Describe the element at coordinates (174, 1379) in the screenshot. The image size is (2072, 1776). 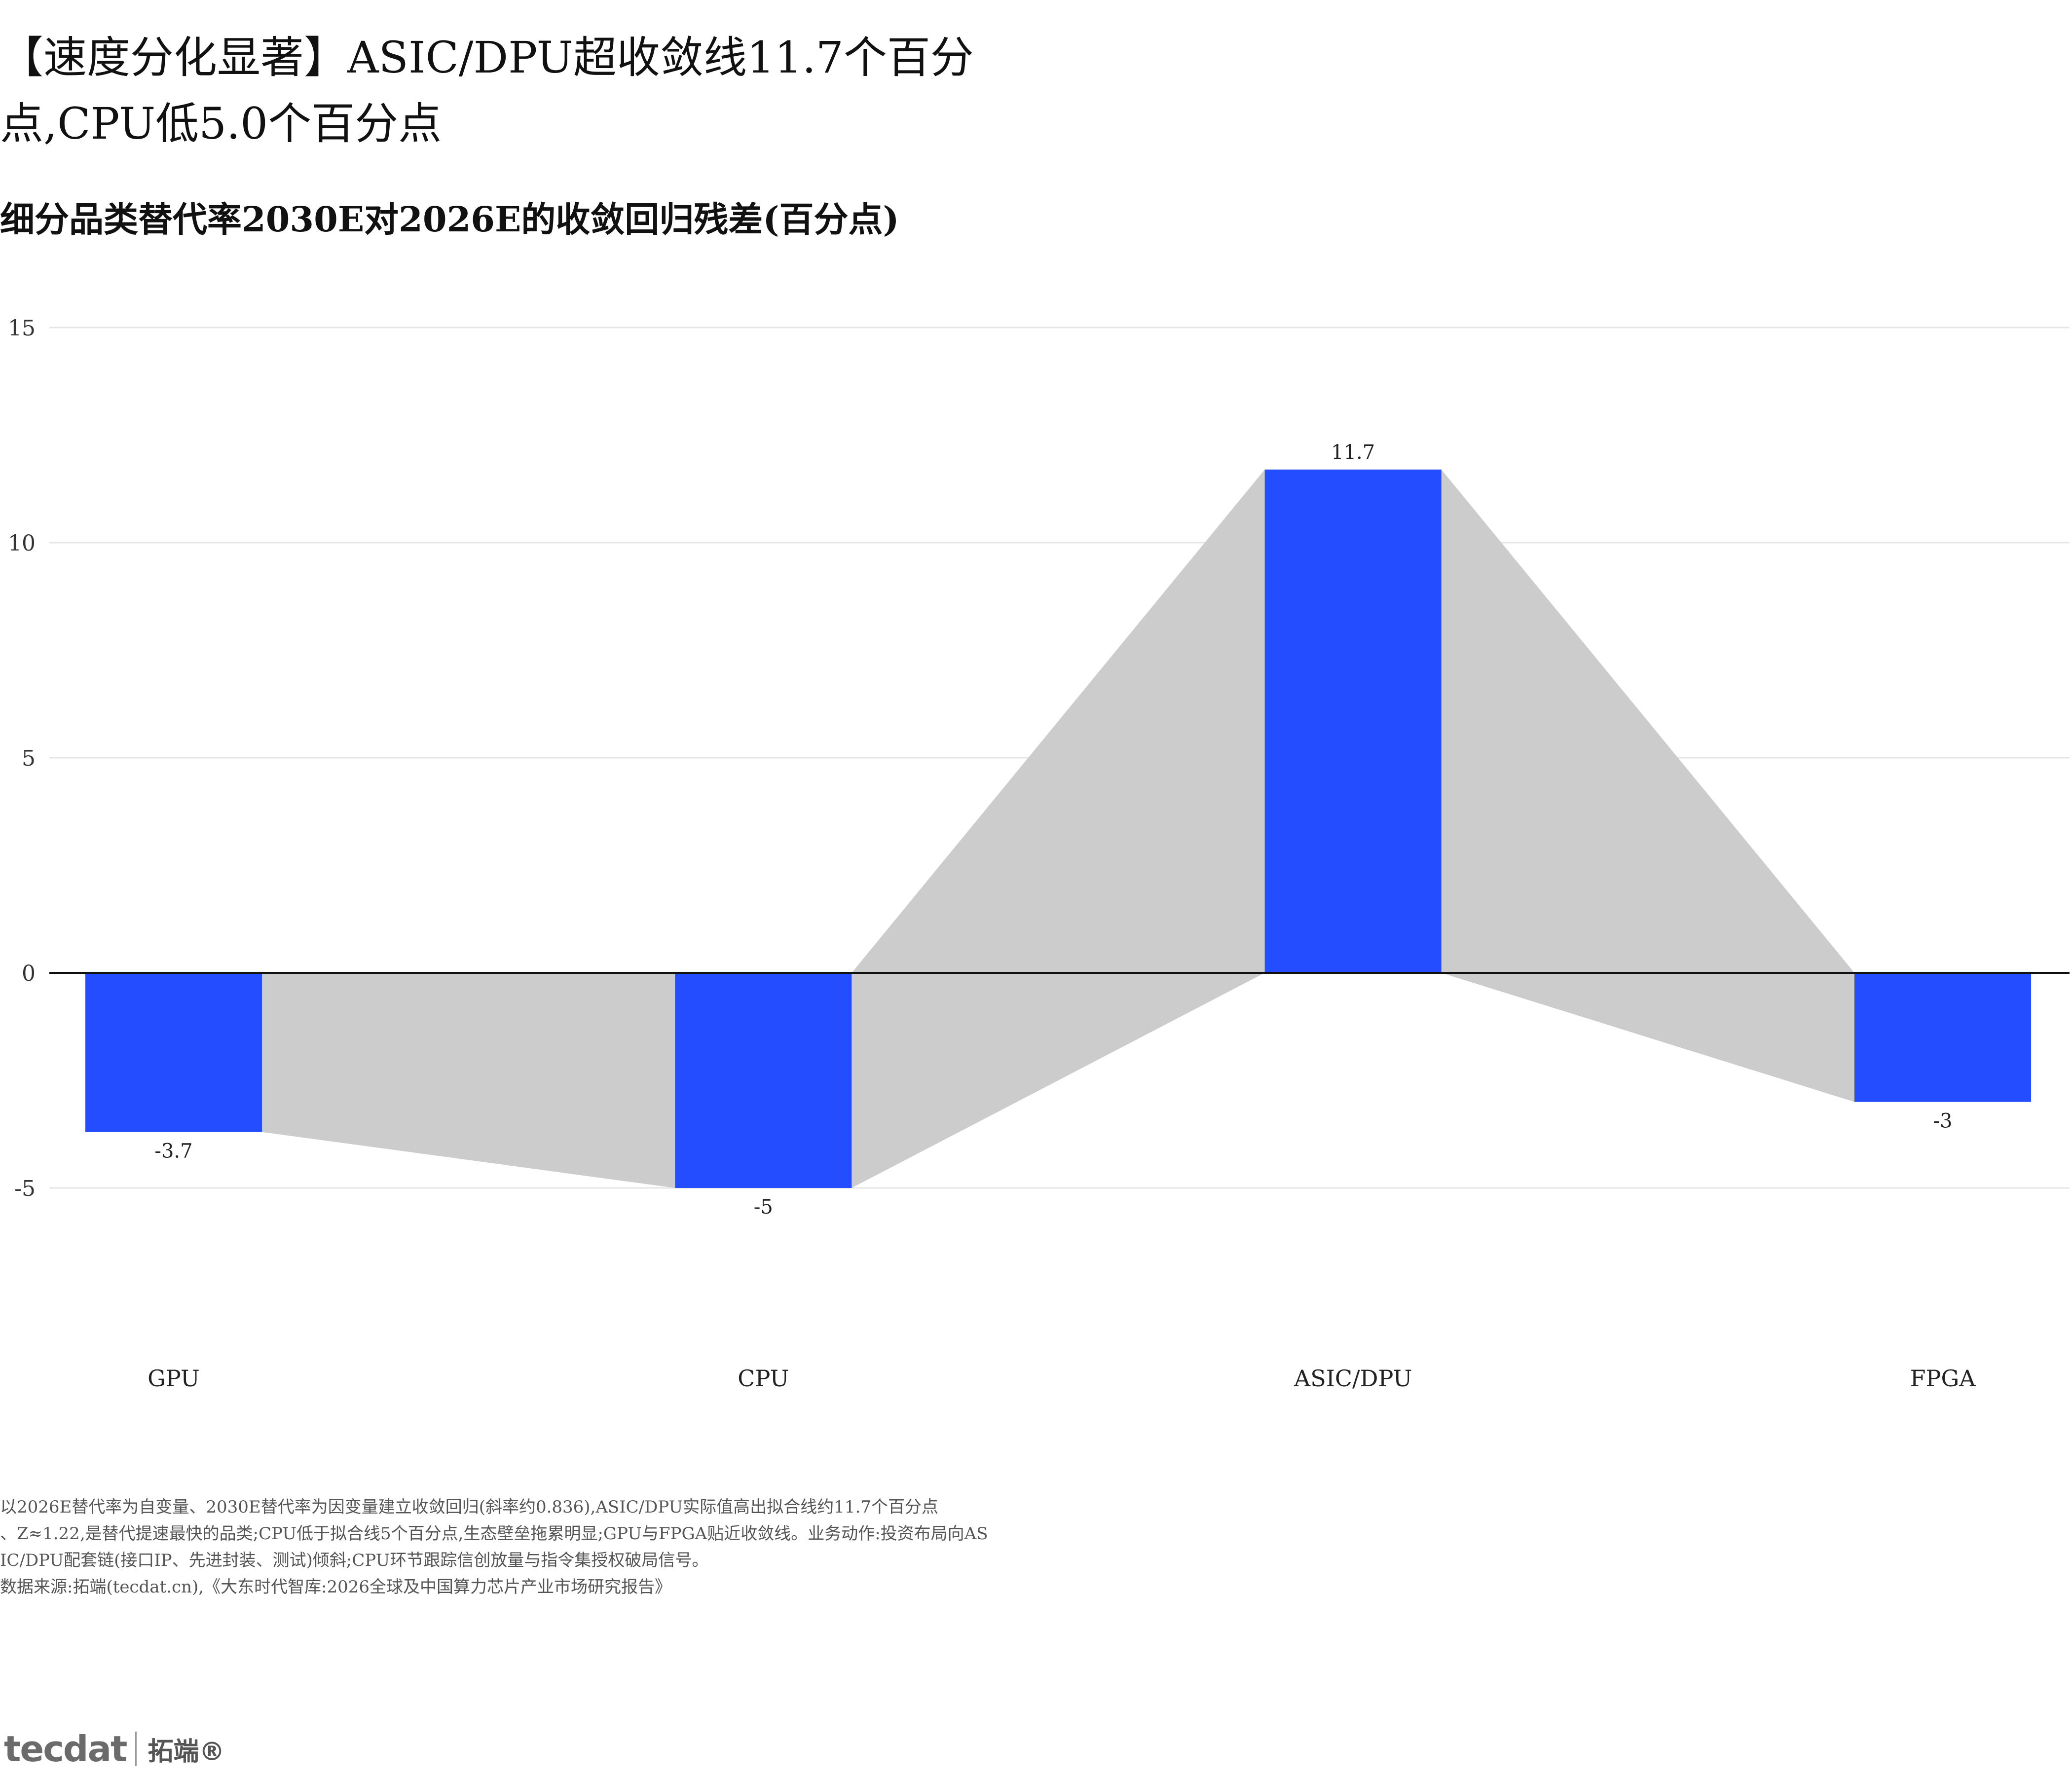
I see `x-tick-label: GPU` at that location.